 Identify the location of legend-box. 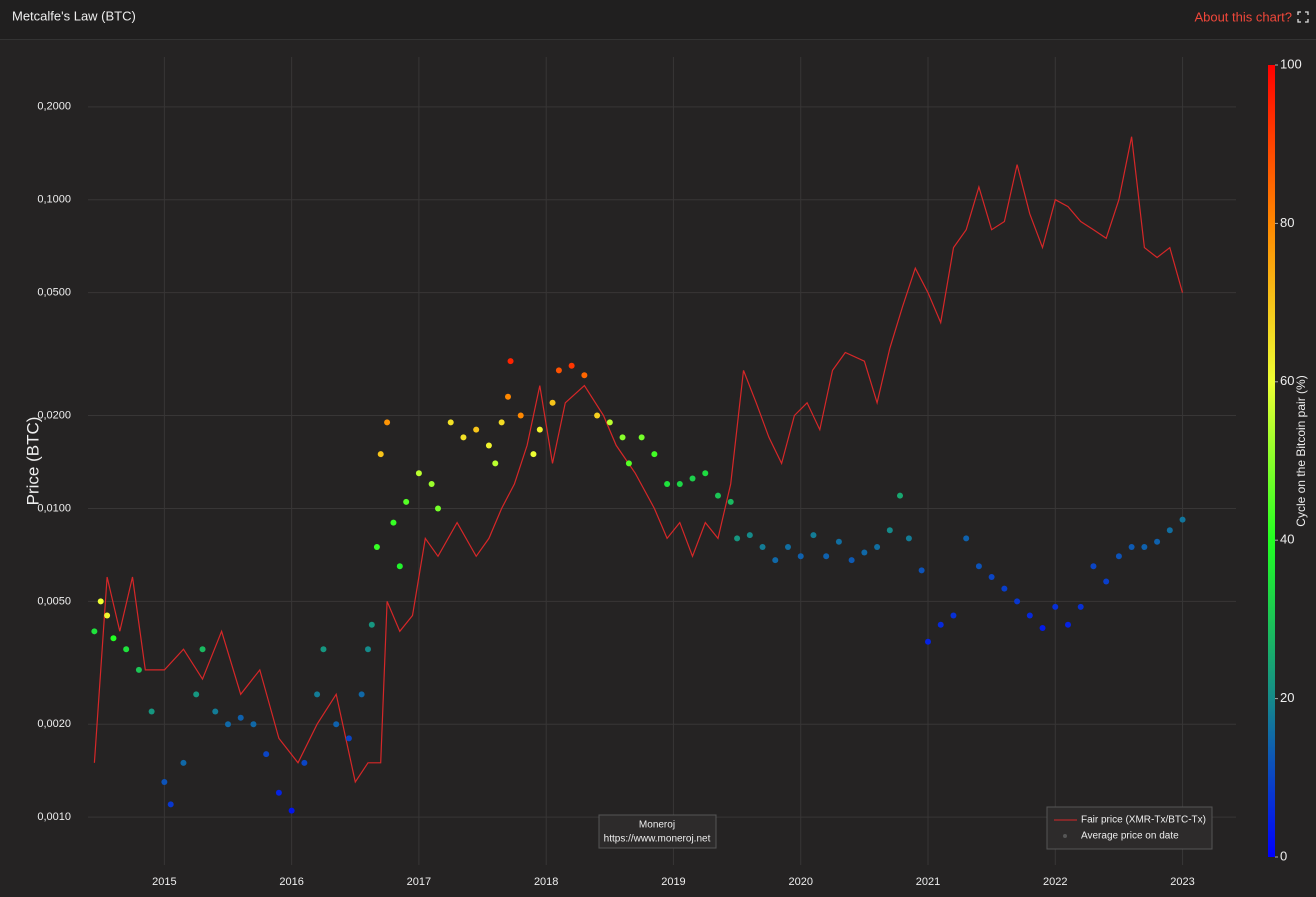
(1129, 828).